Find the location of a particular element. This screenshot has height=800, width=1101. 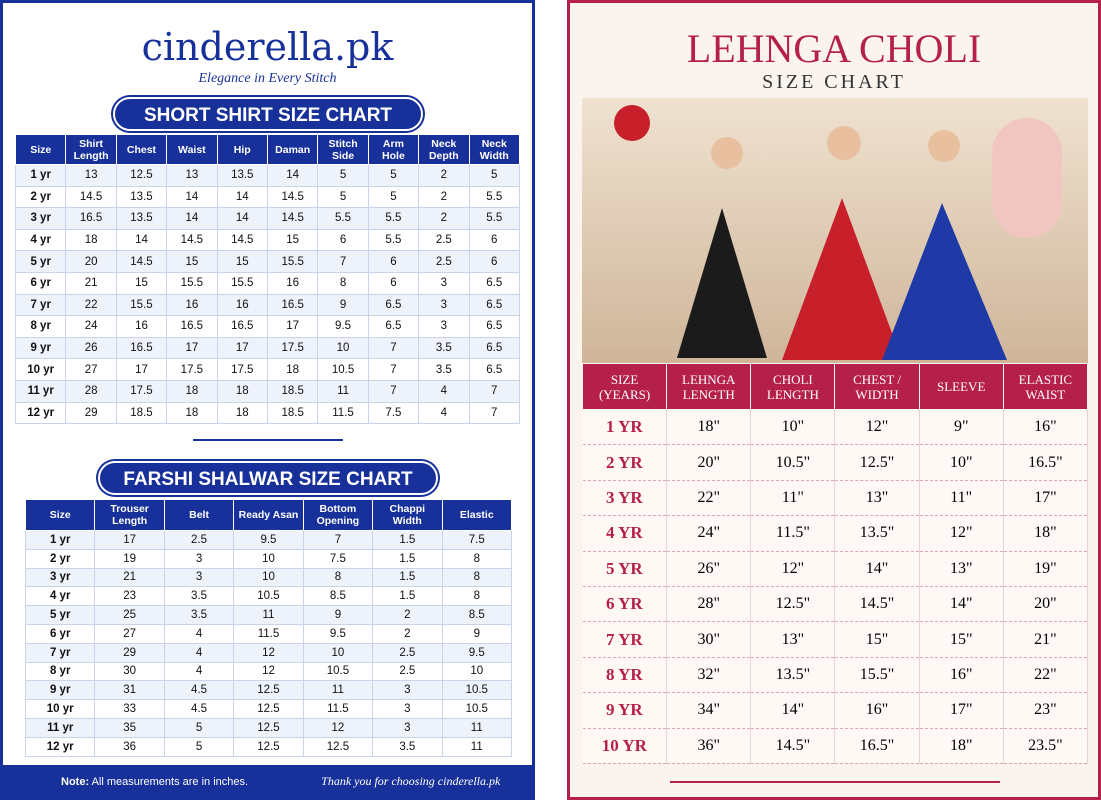

column-header: CHEST / WIDTH is located at coordinates (877, 386).